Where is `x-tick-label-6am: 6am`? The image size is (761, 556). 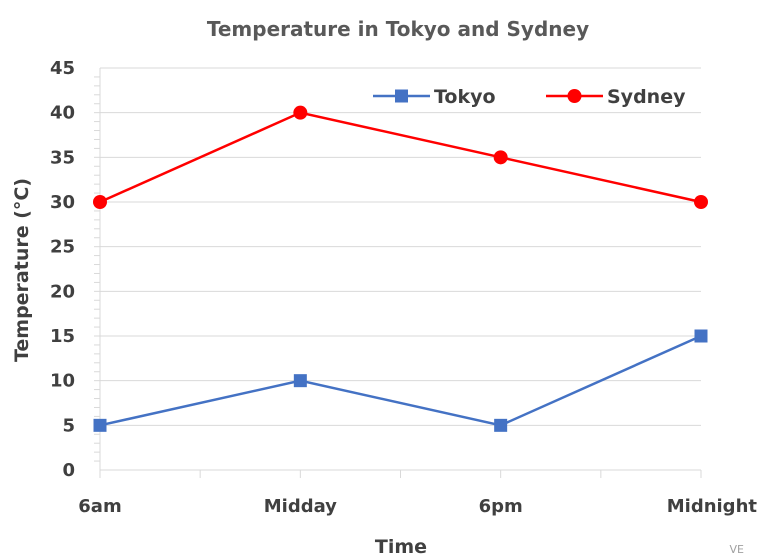
x-tick-label-6am: 6am is located at coordinates (99, 506).